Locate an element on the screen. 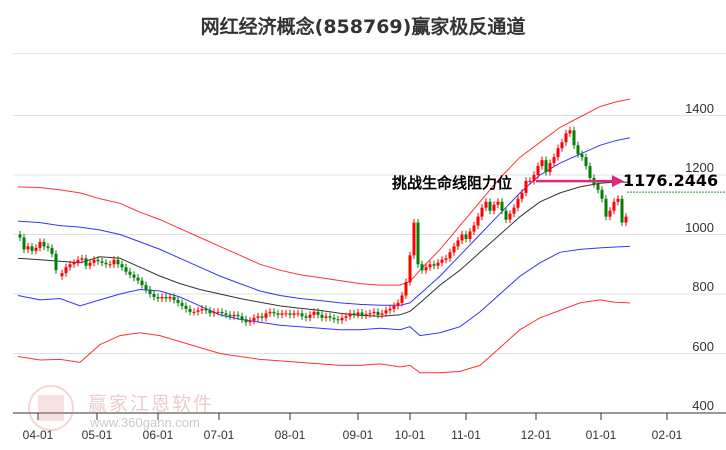 This screenshot has height=450, width=726. y-tick-label: 1000 is located at coordinates (699, 227).